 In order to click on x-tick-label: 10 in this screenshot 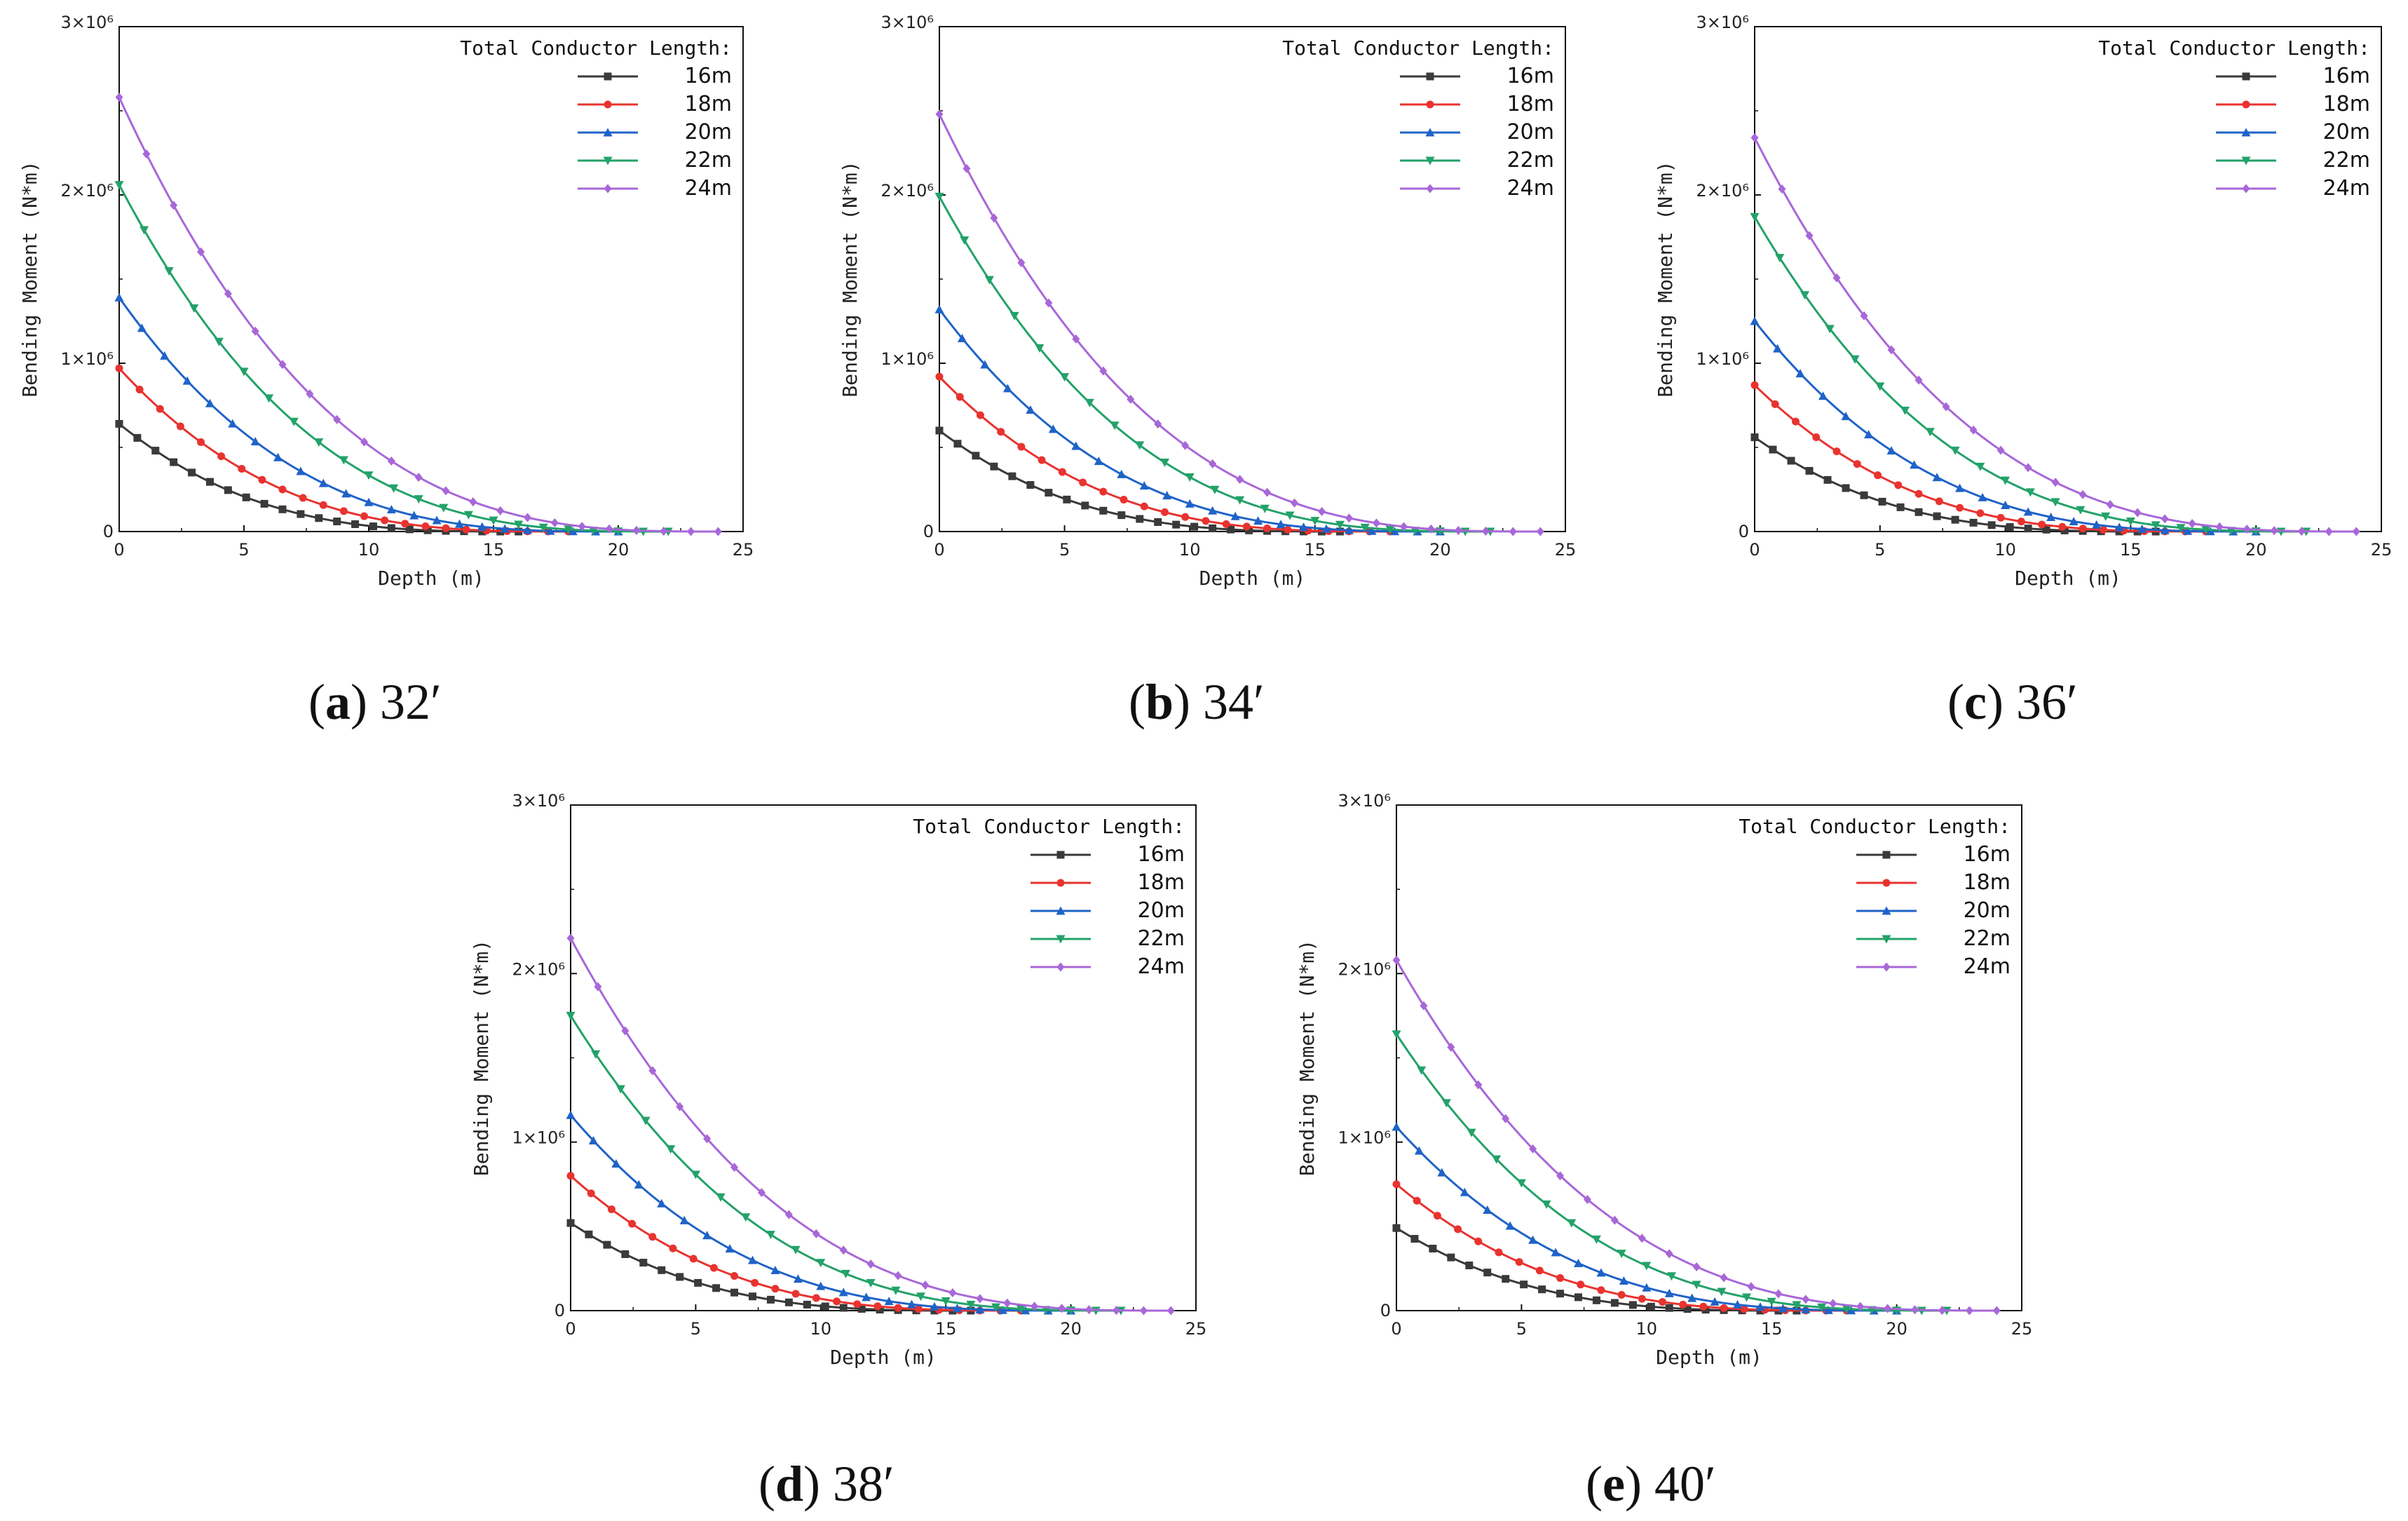, I will do `click(821, 1329)`.